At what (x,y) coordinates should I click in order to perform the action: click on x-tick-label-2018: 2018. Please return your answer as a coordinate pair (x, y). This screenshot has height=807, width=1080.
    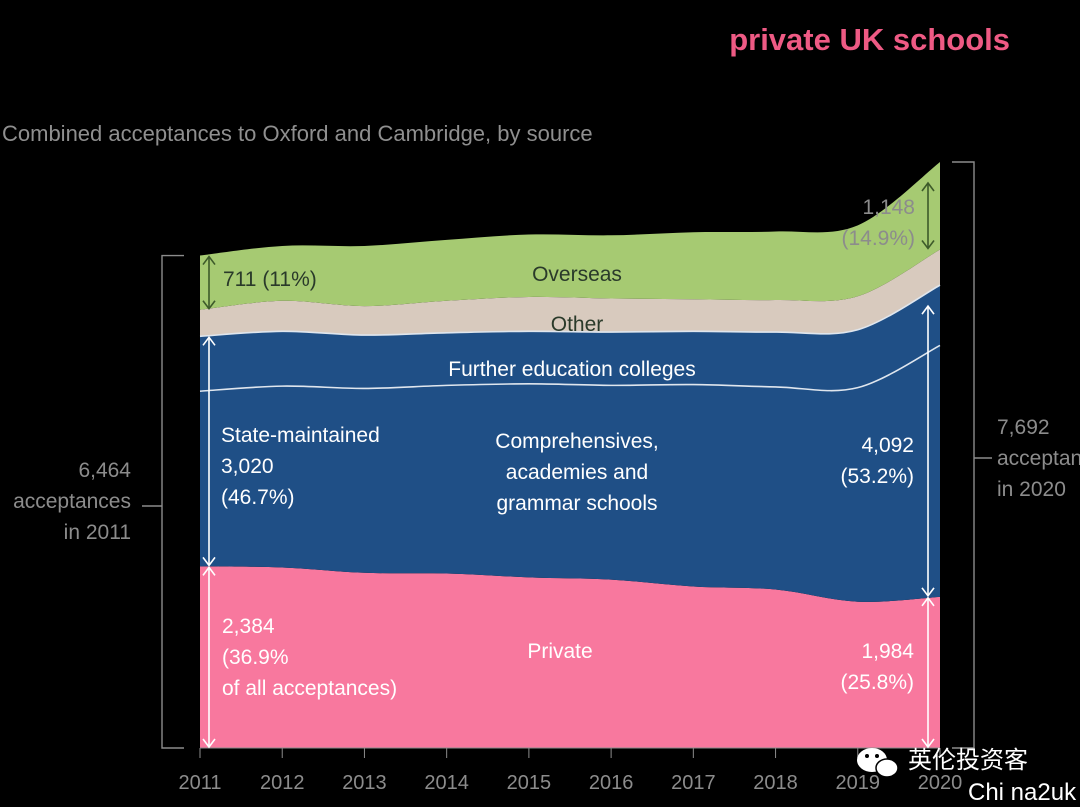
    Looking at the image, I should click on (775, 783).